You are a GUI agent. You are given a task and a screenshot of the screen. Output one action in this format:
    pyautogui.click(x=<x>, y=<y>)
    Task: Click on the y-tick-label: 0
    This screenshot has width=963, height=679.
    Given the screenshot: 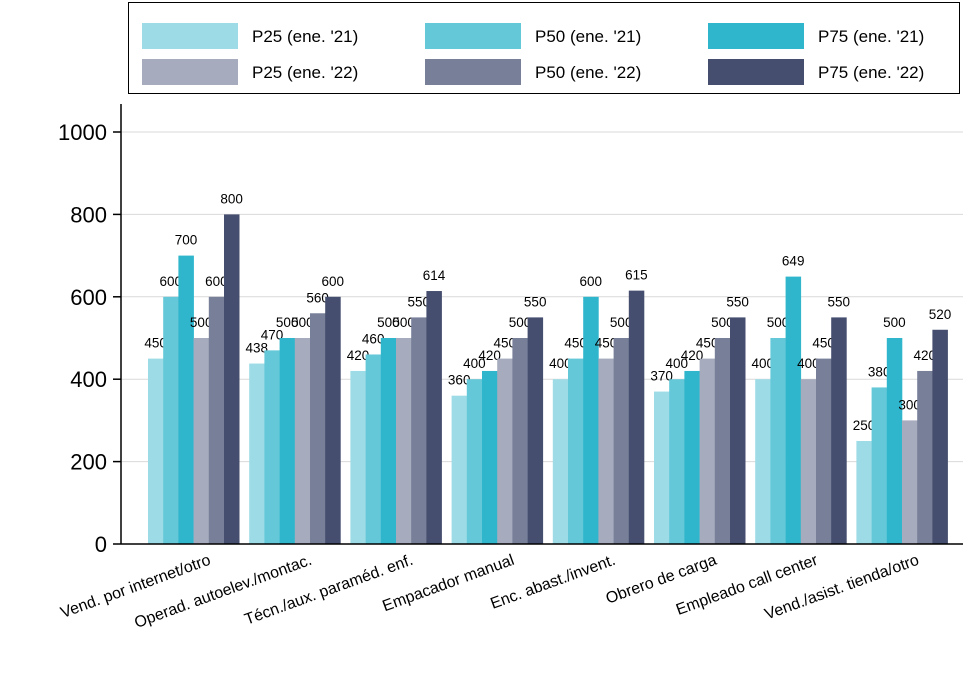 What is the action you would take?
    pyautogui.click(x=101, y=544)
    